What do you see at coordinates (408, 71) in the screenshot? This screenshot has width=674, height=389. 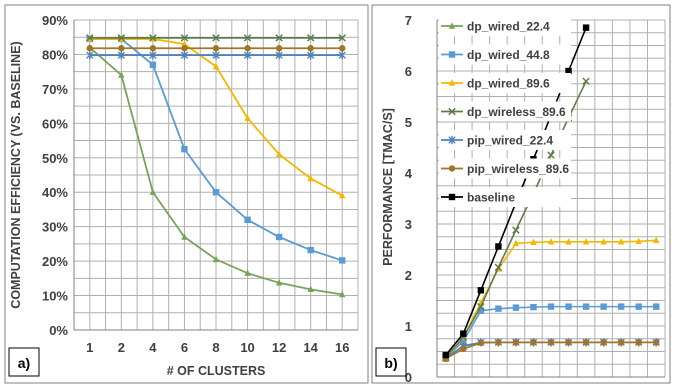 I see `chart-b-y-tick-label: 6` at bounding box center [408, 71].